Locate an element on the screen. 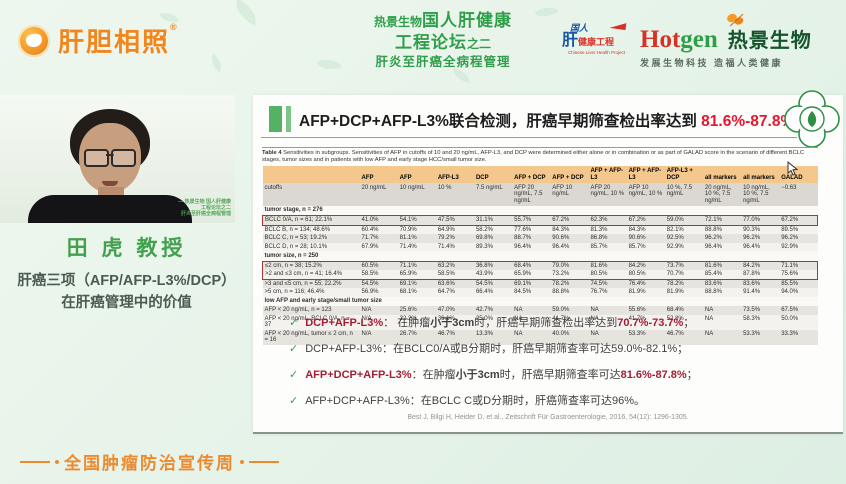 The height and width of the screenshot is (484, 846). gandan-logo-text: 肝胆相照 is located at coordinates (114, 42).